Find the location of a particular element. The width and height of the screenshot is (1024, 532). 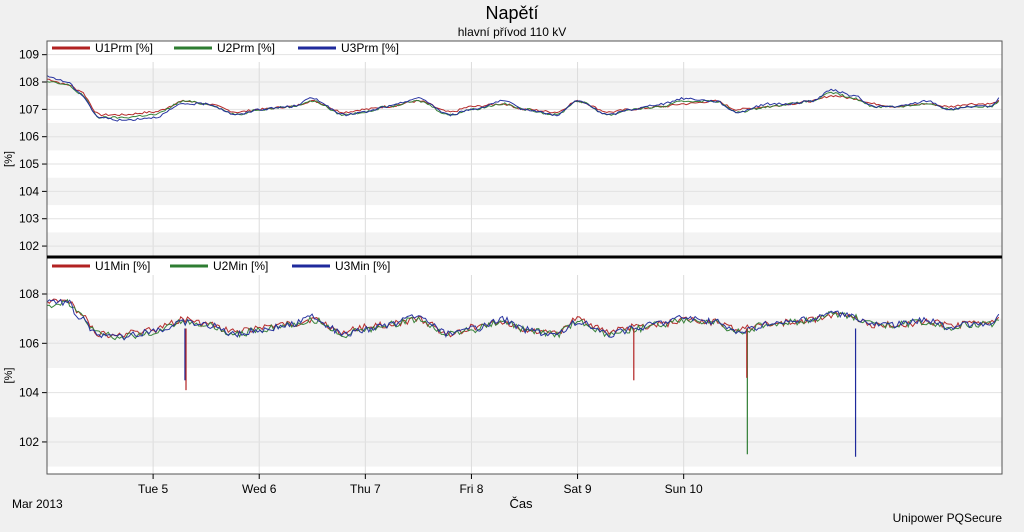

legend-label: U2Min [%] is located at coordinates (240, 266).